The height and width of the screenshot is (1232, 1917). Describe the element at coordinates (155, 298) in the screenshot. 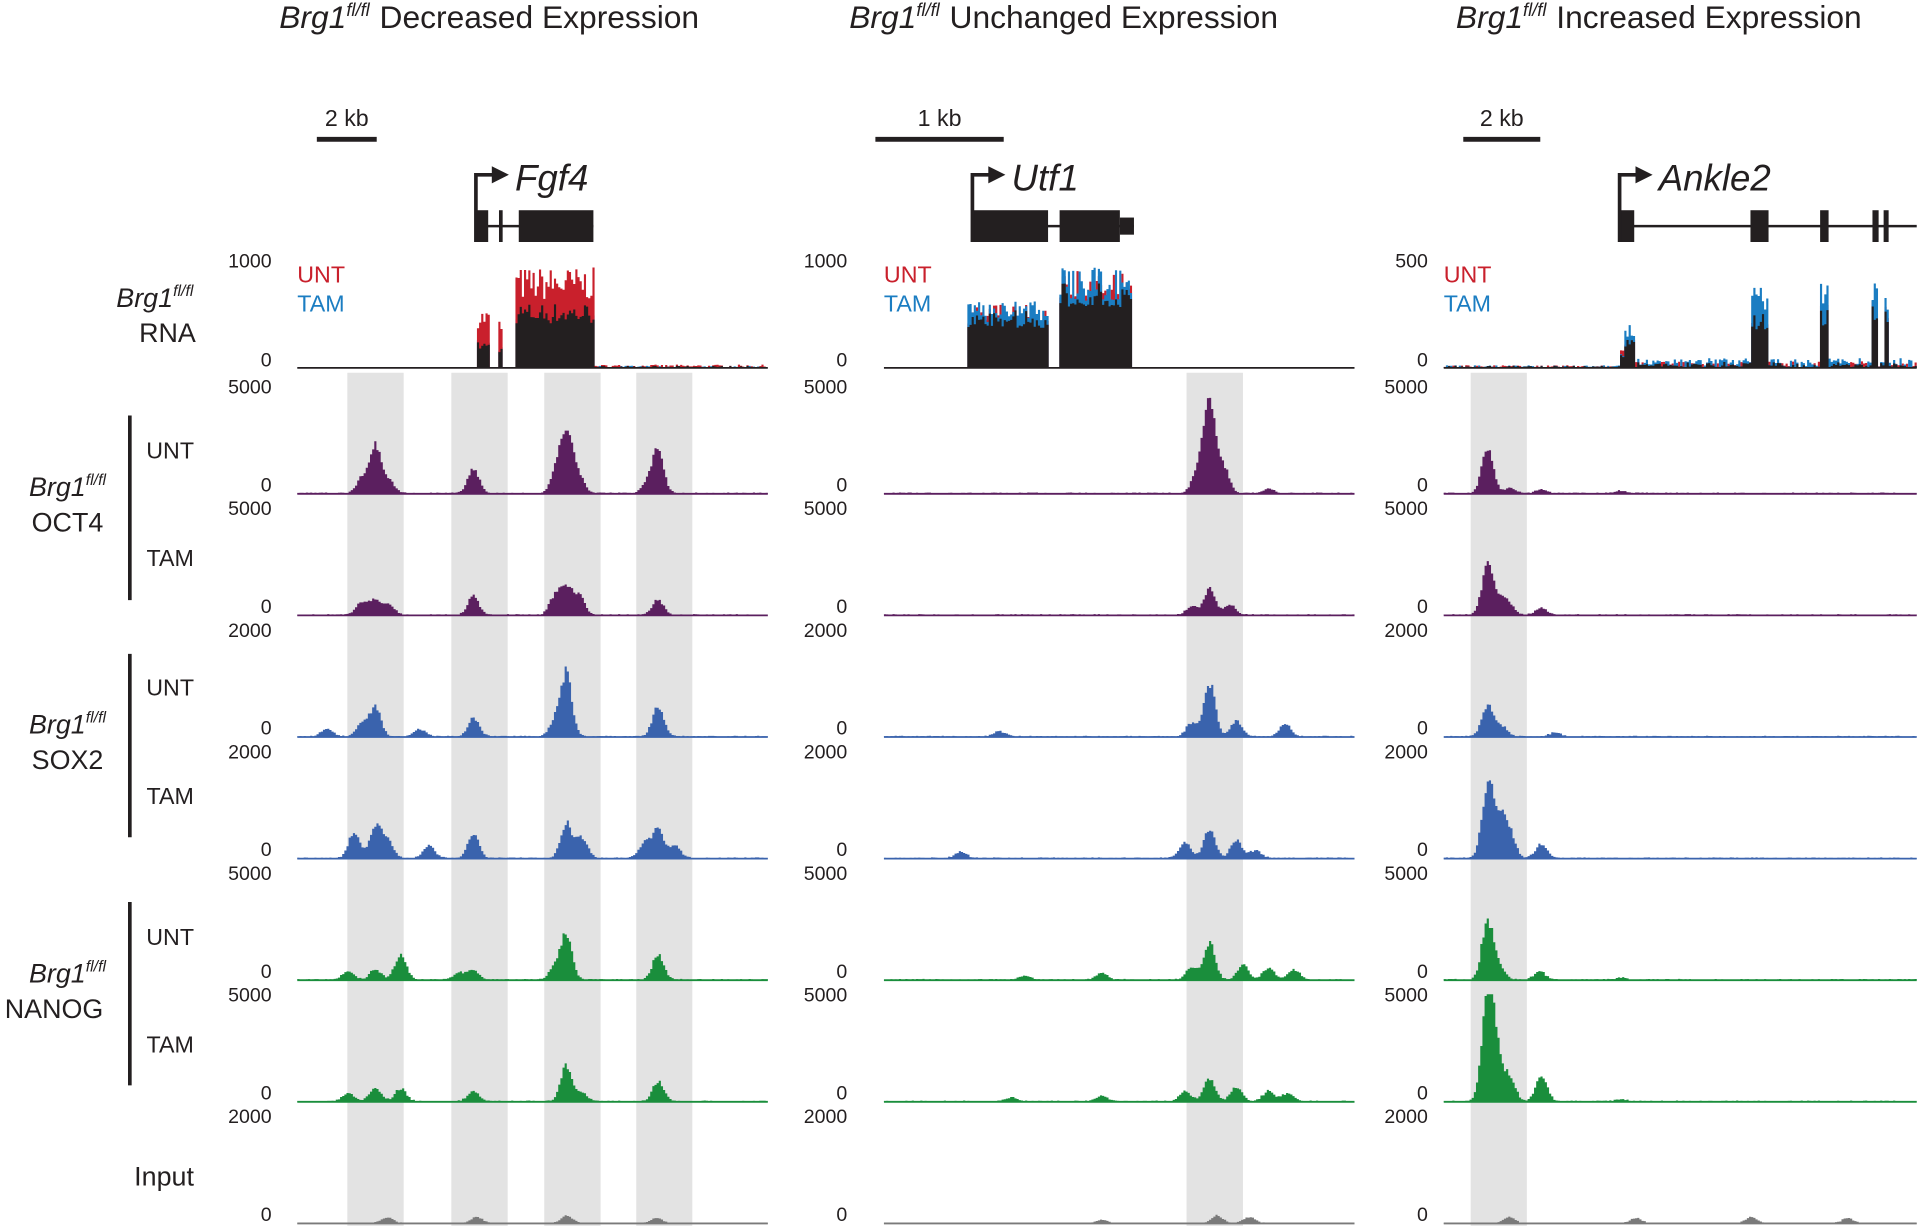

I see `rna-genotype-label: Brg1fl/fl` at that location.